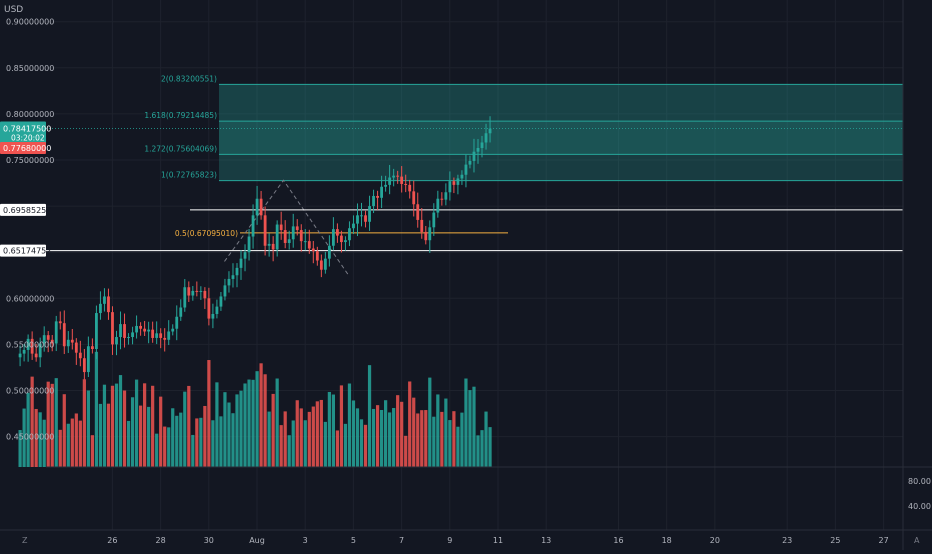  I want to click on level-tag-bg, so click(23, 209).